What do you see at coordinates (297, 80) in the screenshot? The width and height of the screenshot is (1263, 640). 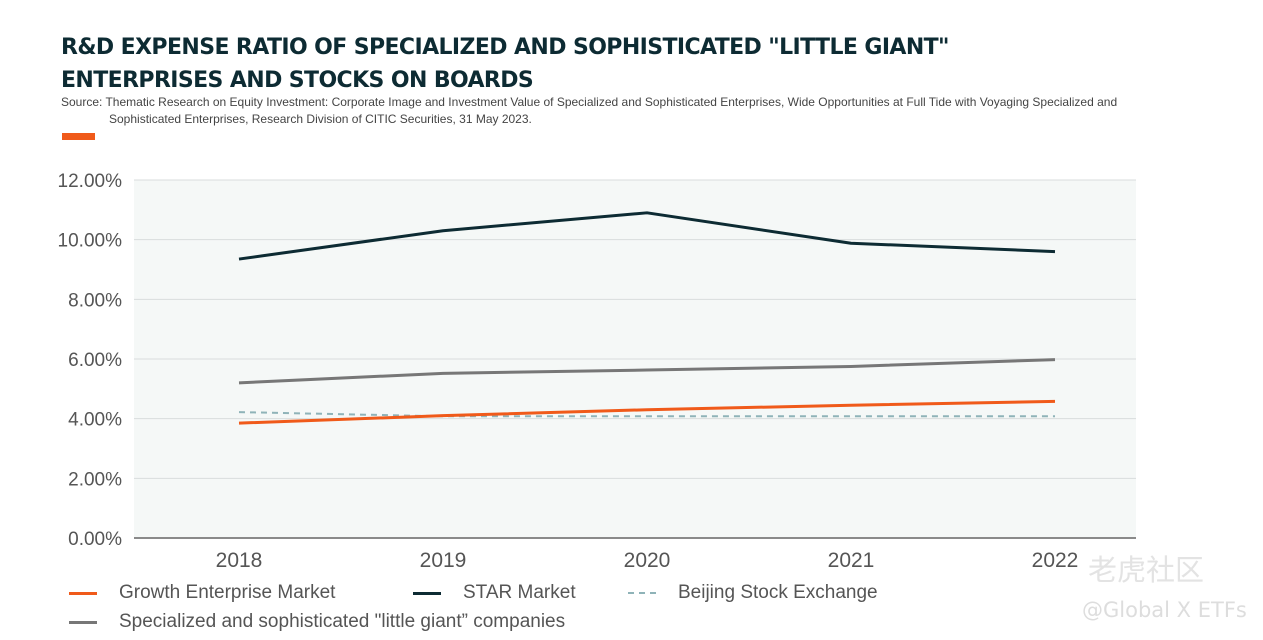 I see `chart-title-line-2: ENTERPRISES AND STOCKS ON BOARDS` at bounding box center [297, 80].